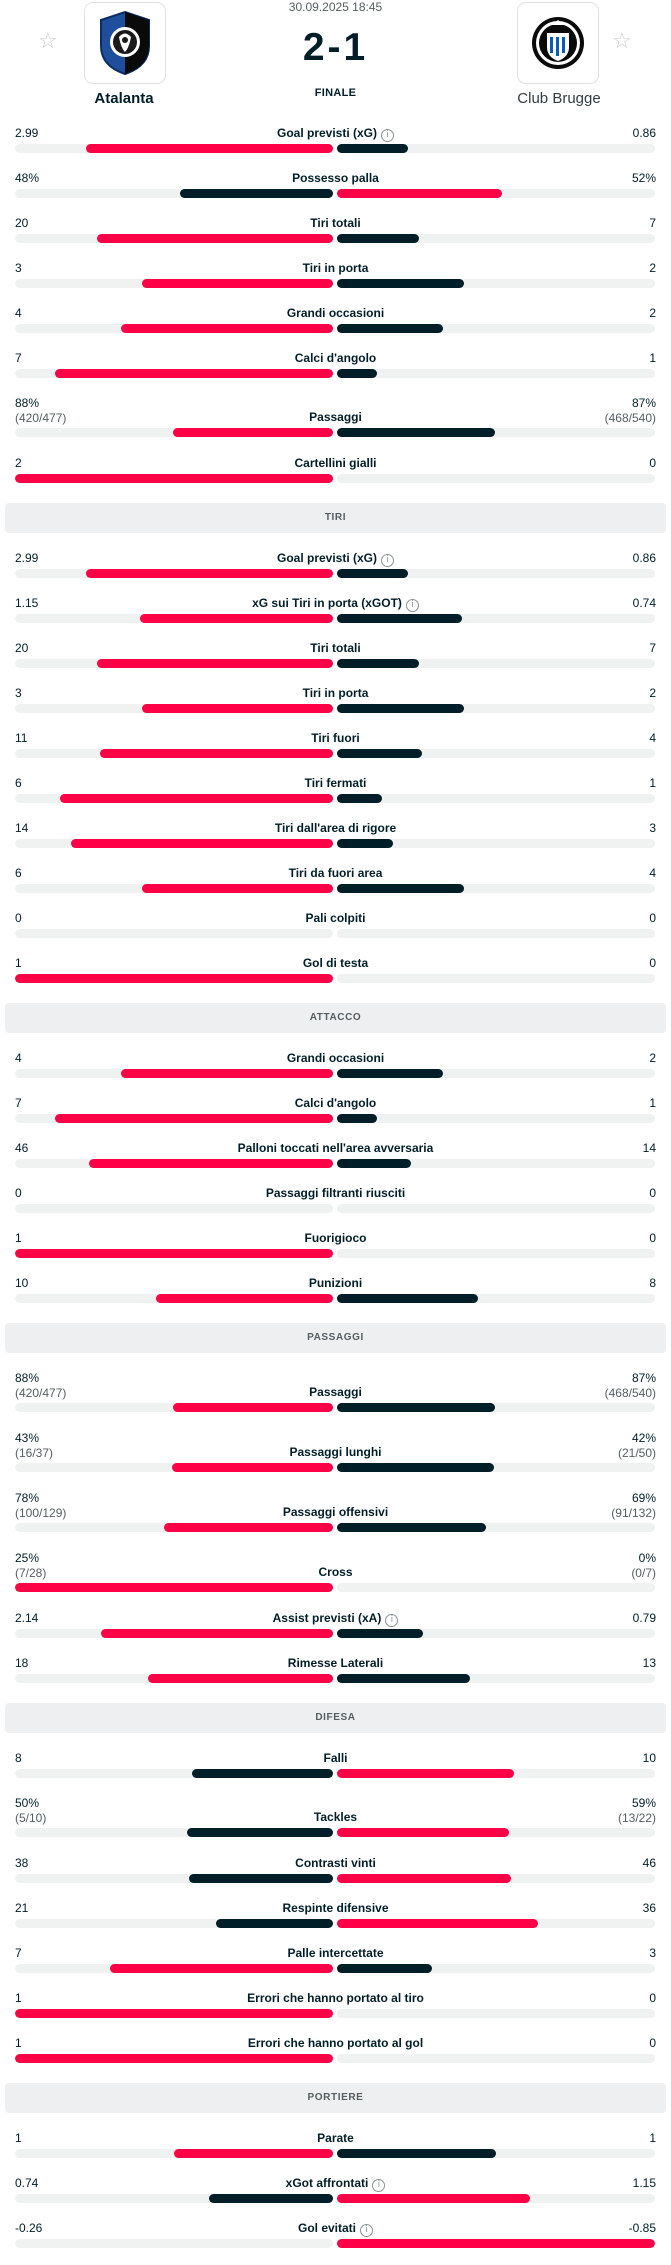 The width and height of the screenshot is (671, 2265). I want to click on away-value-main: 87%, so click(643, 1378).